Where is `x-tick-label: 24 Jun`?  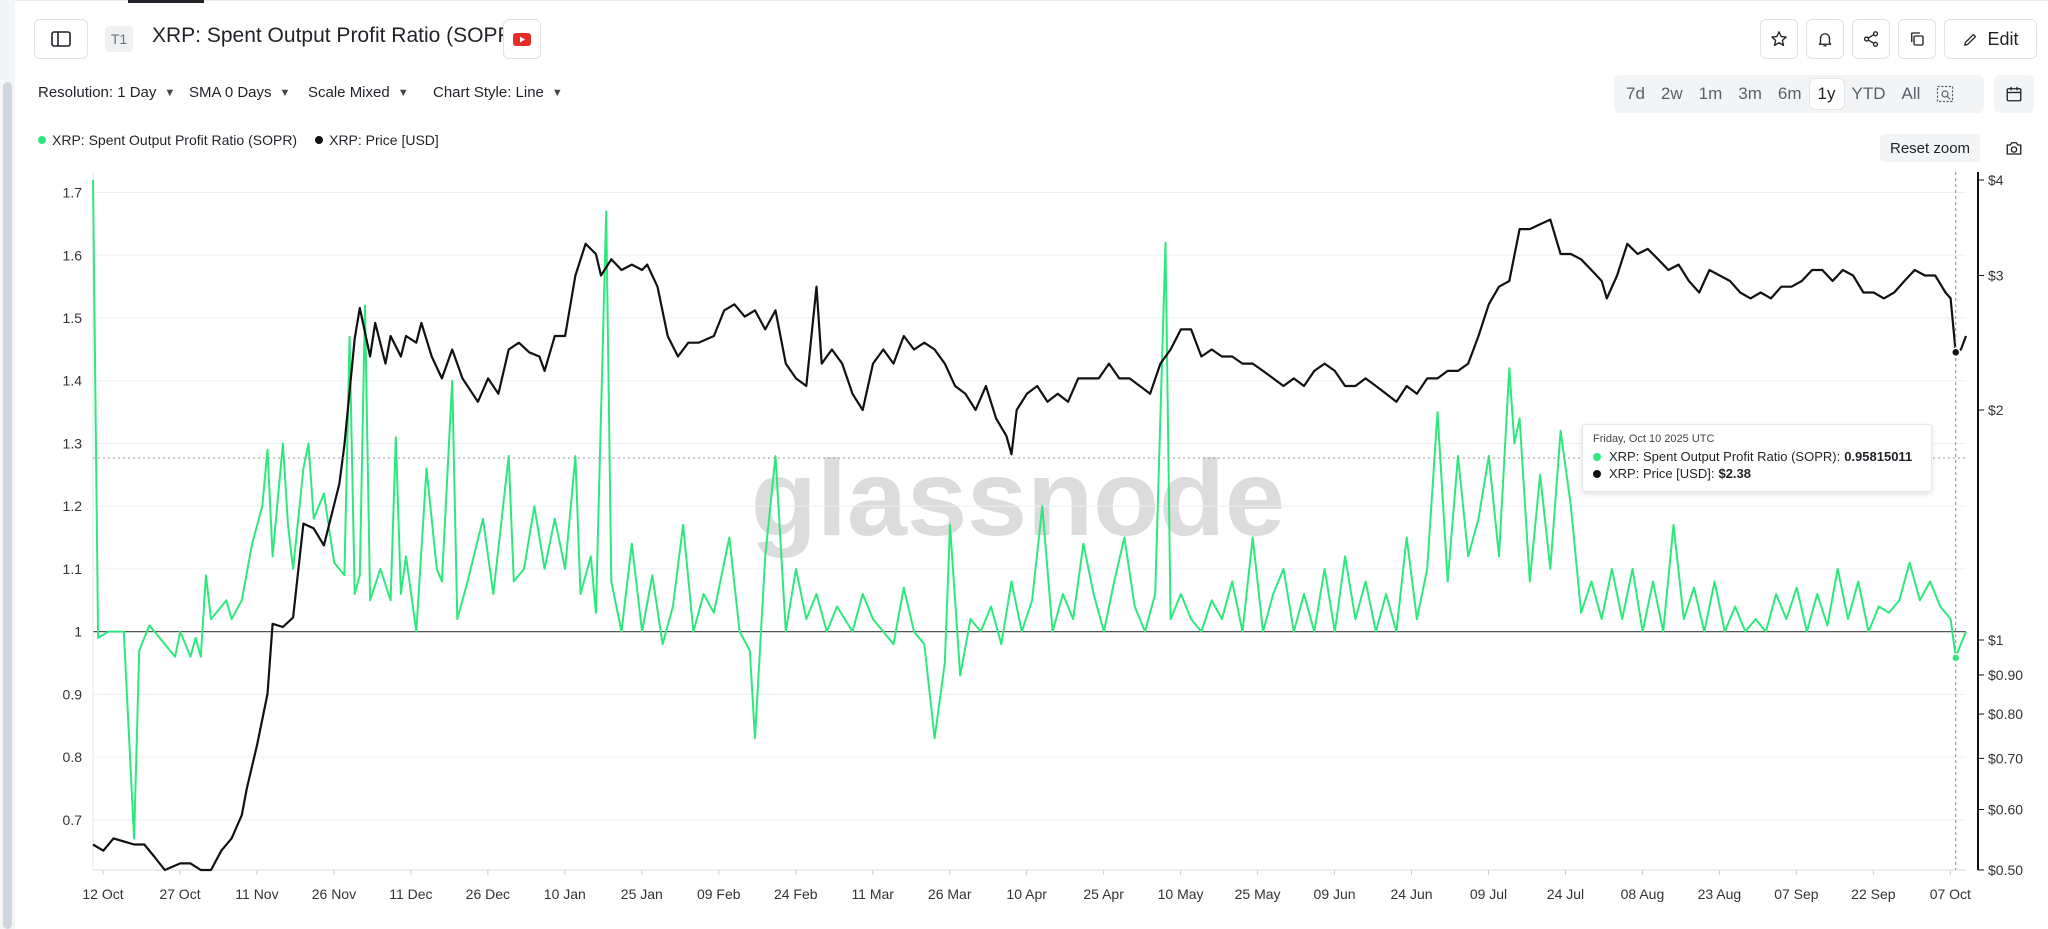 x-tick-label: 24 Jun is located at coordinates (1412, 894).